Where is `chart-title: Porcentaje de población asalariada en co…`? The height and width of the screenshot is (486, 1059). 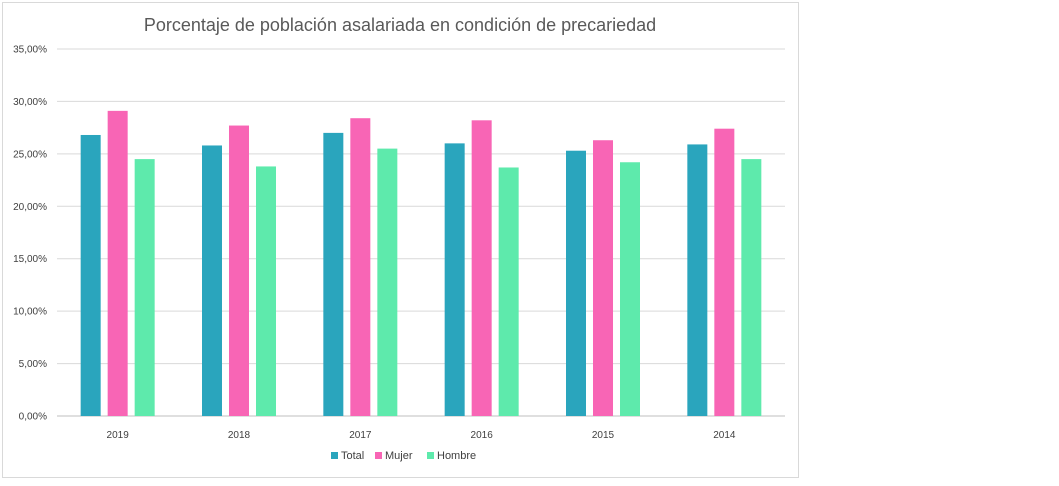
chart-title: Porcentaje de población asalariada en co… is located at coordinates (400, 25).